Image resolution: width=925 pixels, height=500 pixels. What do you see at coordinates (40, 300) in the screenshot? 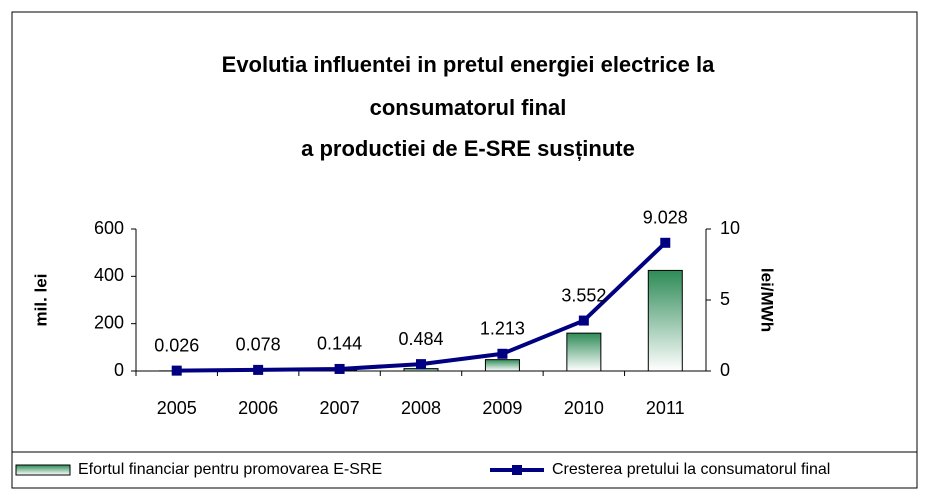
I see `y-axis-label: mil. lei` at bounding box center [40, 300].